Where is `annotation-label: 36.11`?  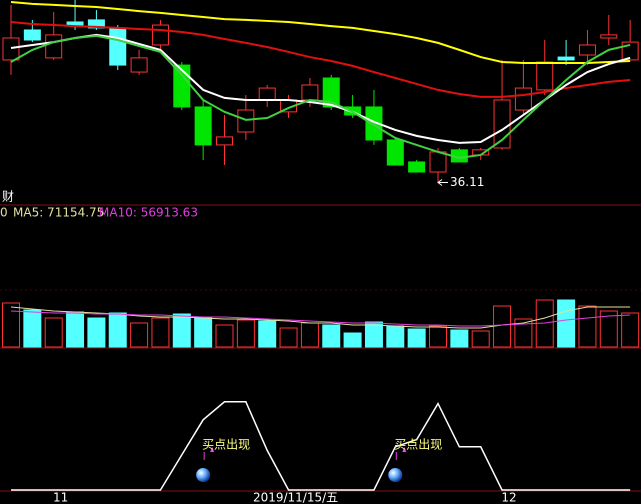 annotation-label: 36.11 is located at coordinates (467, 182).